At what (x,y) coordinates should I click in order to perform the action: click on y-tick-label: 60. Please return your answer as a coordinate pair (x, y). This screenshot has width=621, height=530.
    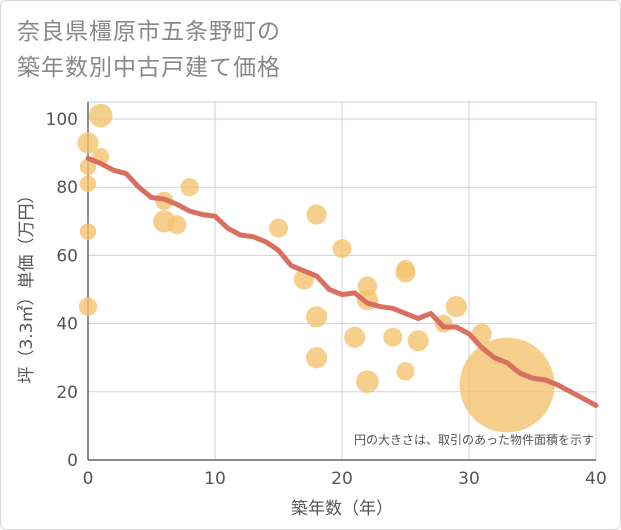
    Looking at the image, I should click on (67, 256).